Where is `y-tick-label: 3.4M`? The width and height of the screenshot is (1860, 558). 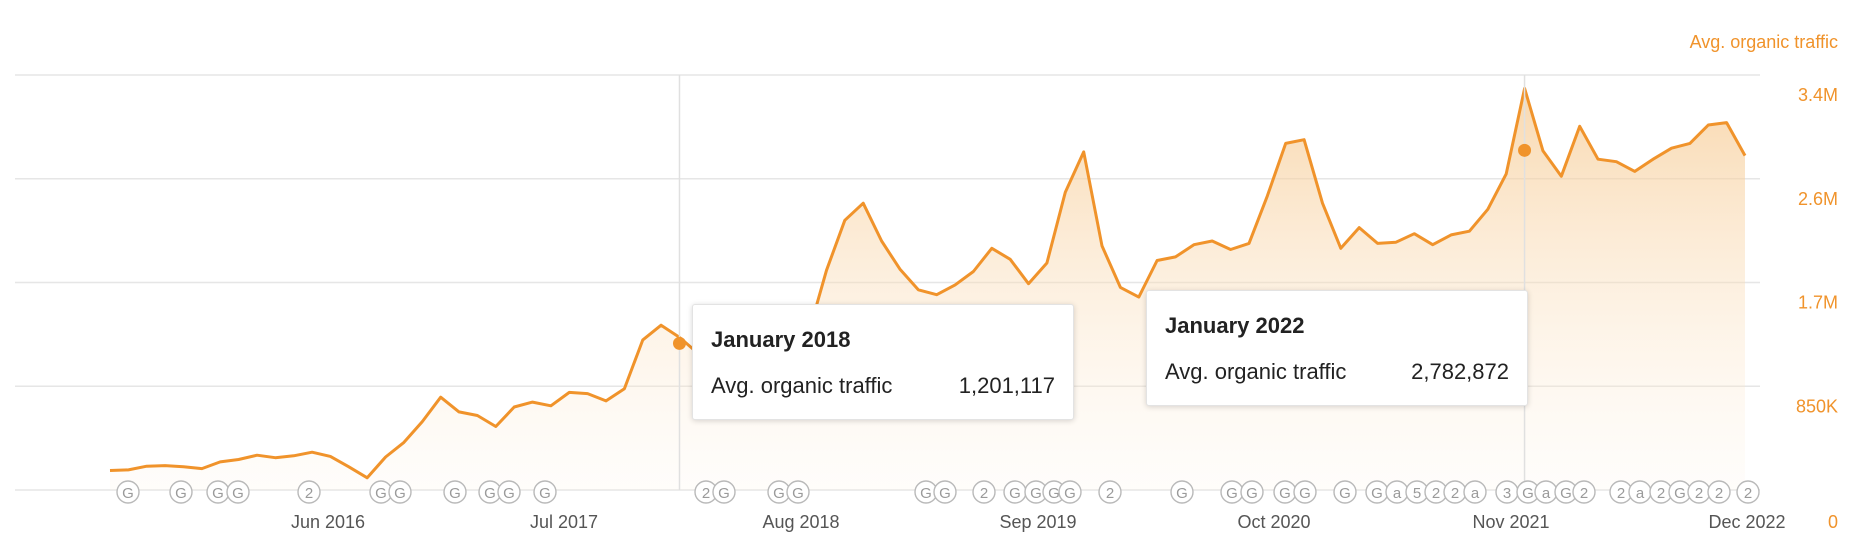
y-tick-label: 3.4M is located at coordinates (1818, 95).